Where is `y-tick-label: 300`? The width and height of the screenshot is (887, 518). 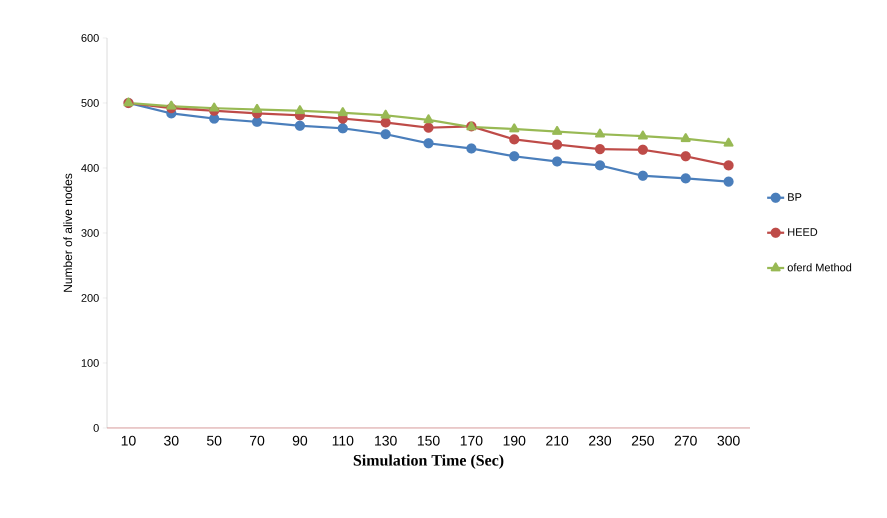
y-tick-label: 300 is located at coordinates (90, 233).